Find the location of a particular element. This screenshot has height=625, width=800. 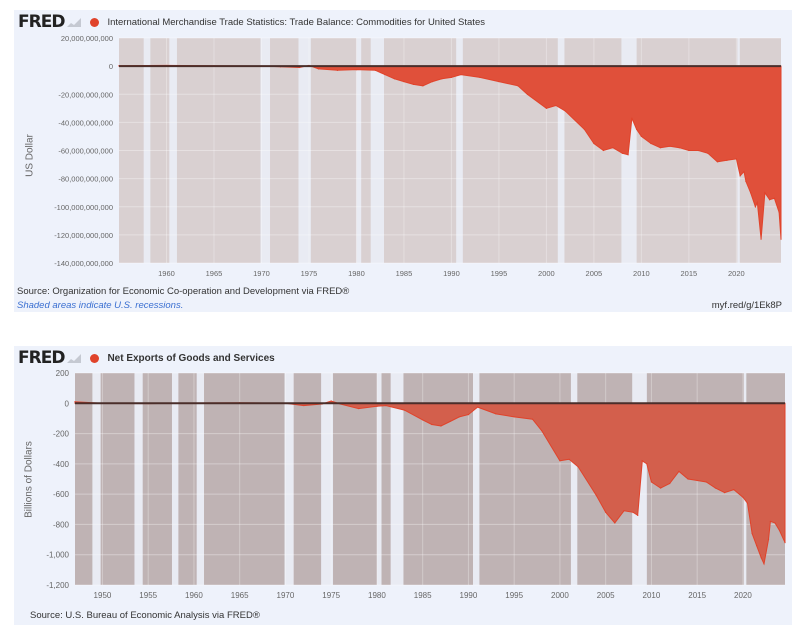

chart-header: FRED Net Exports of Goods and Services is located at coordinates (146, 358).